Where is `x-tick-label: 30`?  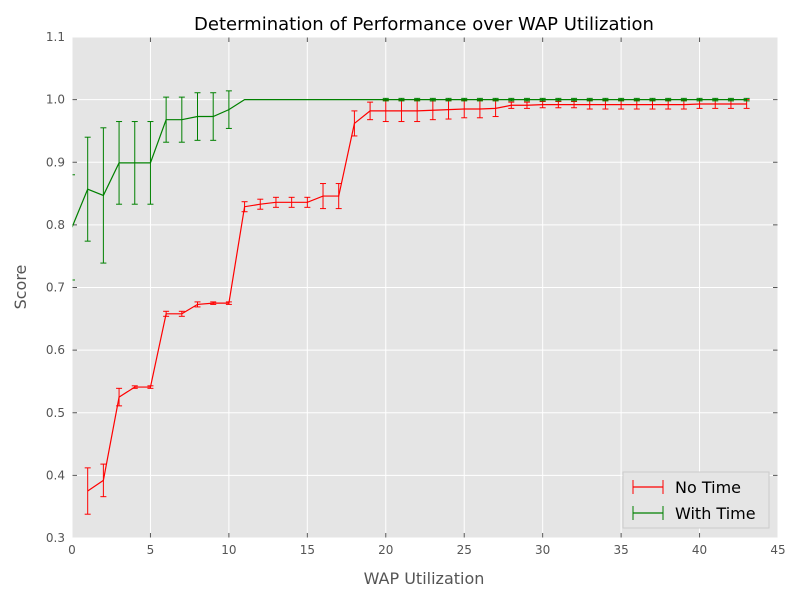
x-tick-label: 30 is located at coordinates (542, 550).